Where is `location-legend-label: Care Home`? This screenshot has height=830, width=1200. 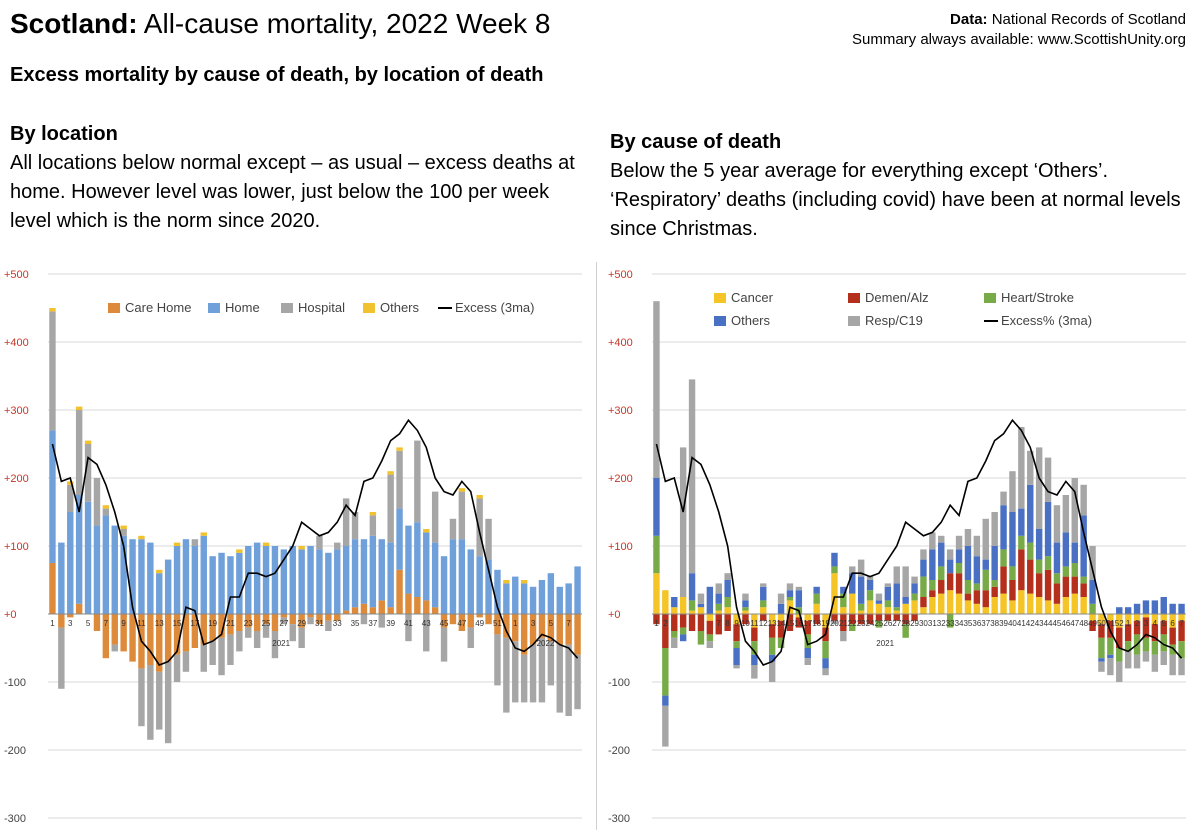
location-legend-label: Care Home is located at coordinates (158, 307).